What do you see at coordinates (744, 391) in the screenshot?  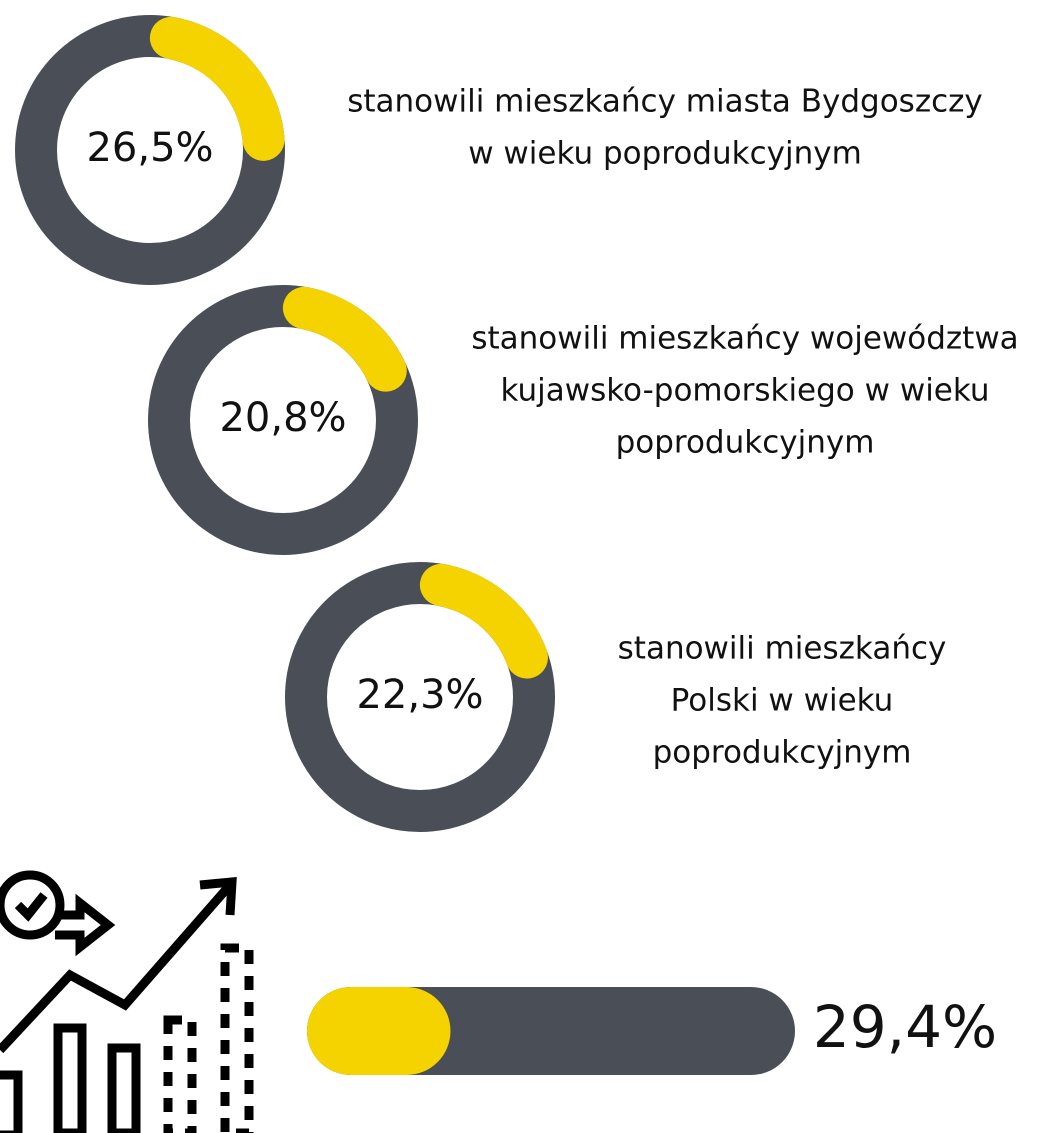 I see `caption-line: kujawsko-pomorskiego w wieku` at bounding box center [744, 391].